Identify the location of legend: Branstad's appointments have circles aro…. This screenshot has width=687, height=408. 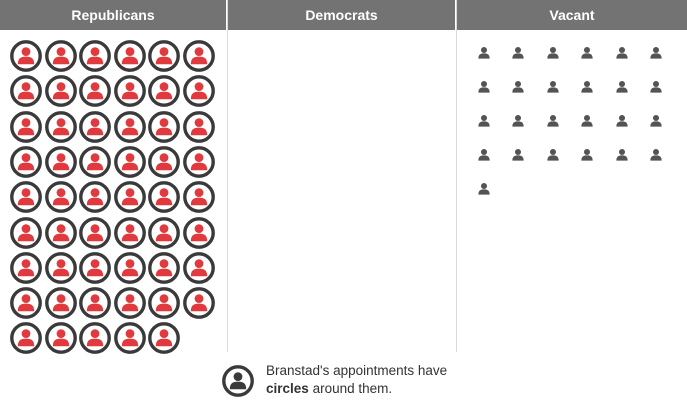
(352, 382).